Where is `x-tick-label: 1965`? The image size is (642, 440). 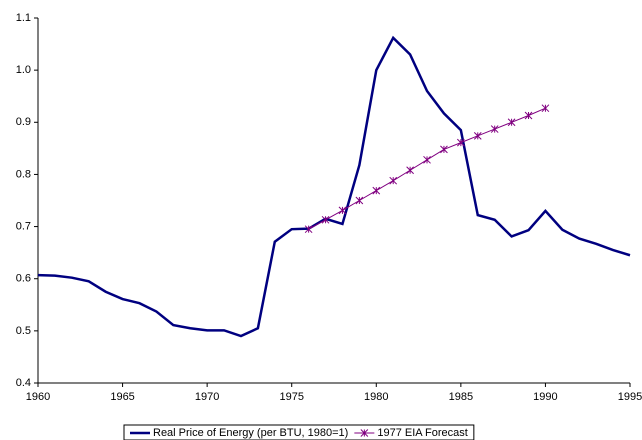 x-tick-label: 1965 is located at coordinates (122, 397).